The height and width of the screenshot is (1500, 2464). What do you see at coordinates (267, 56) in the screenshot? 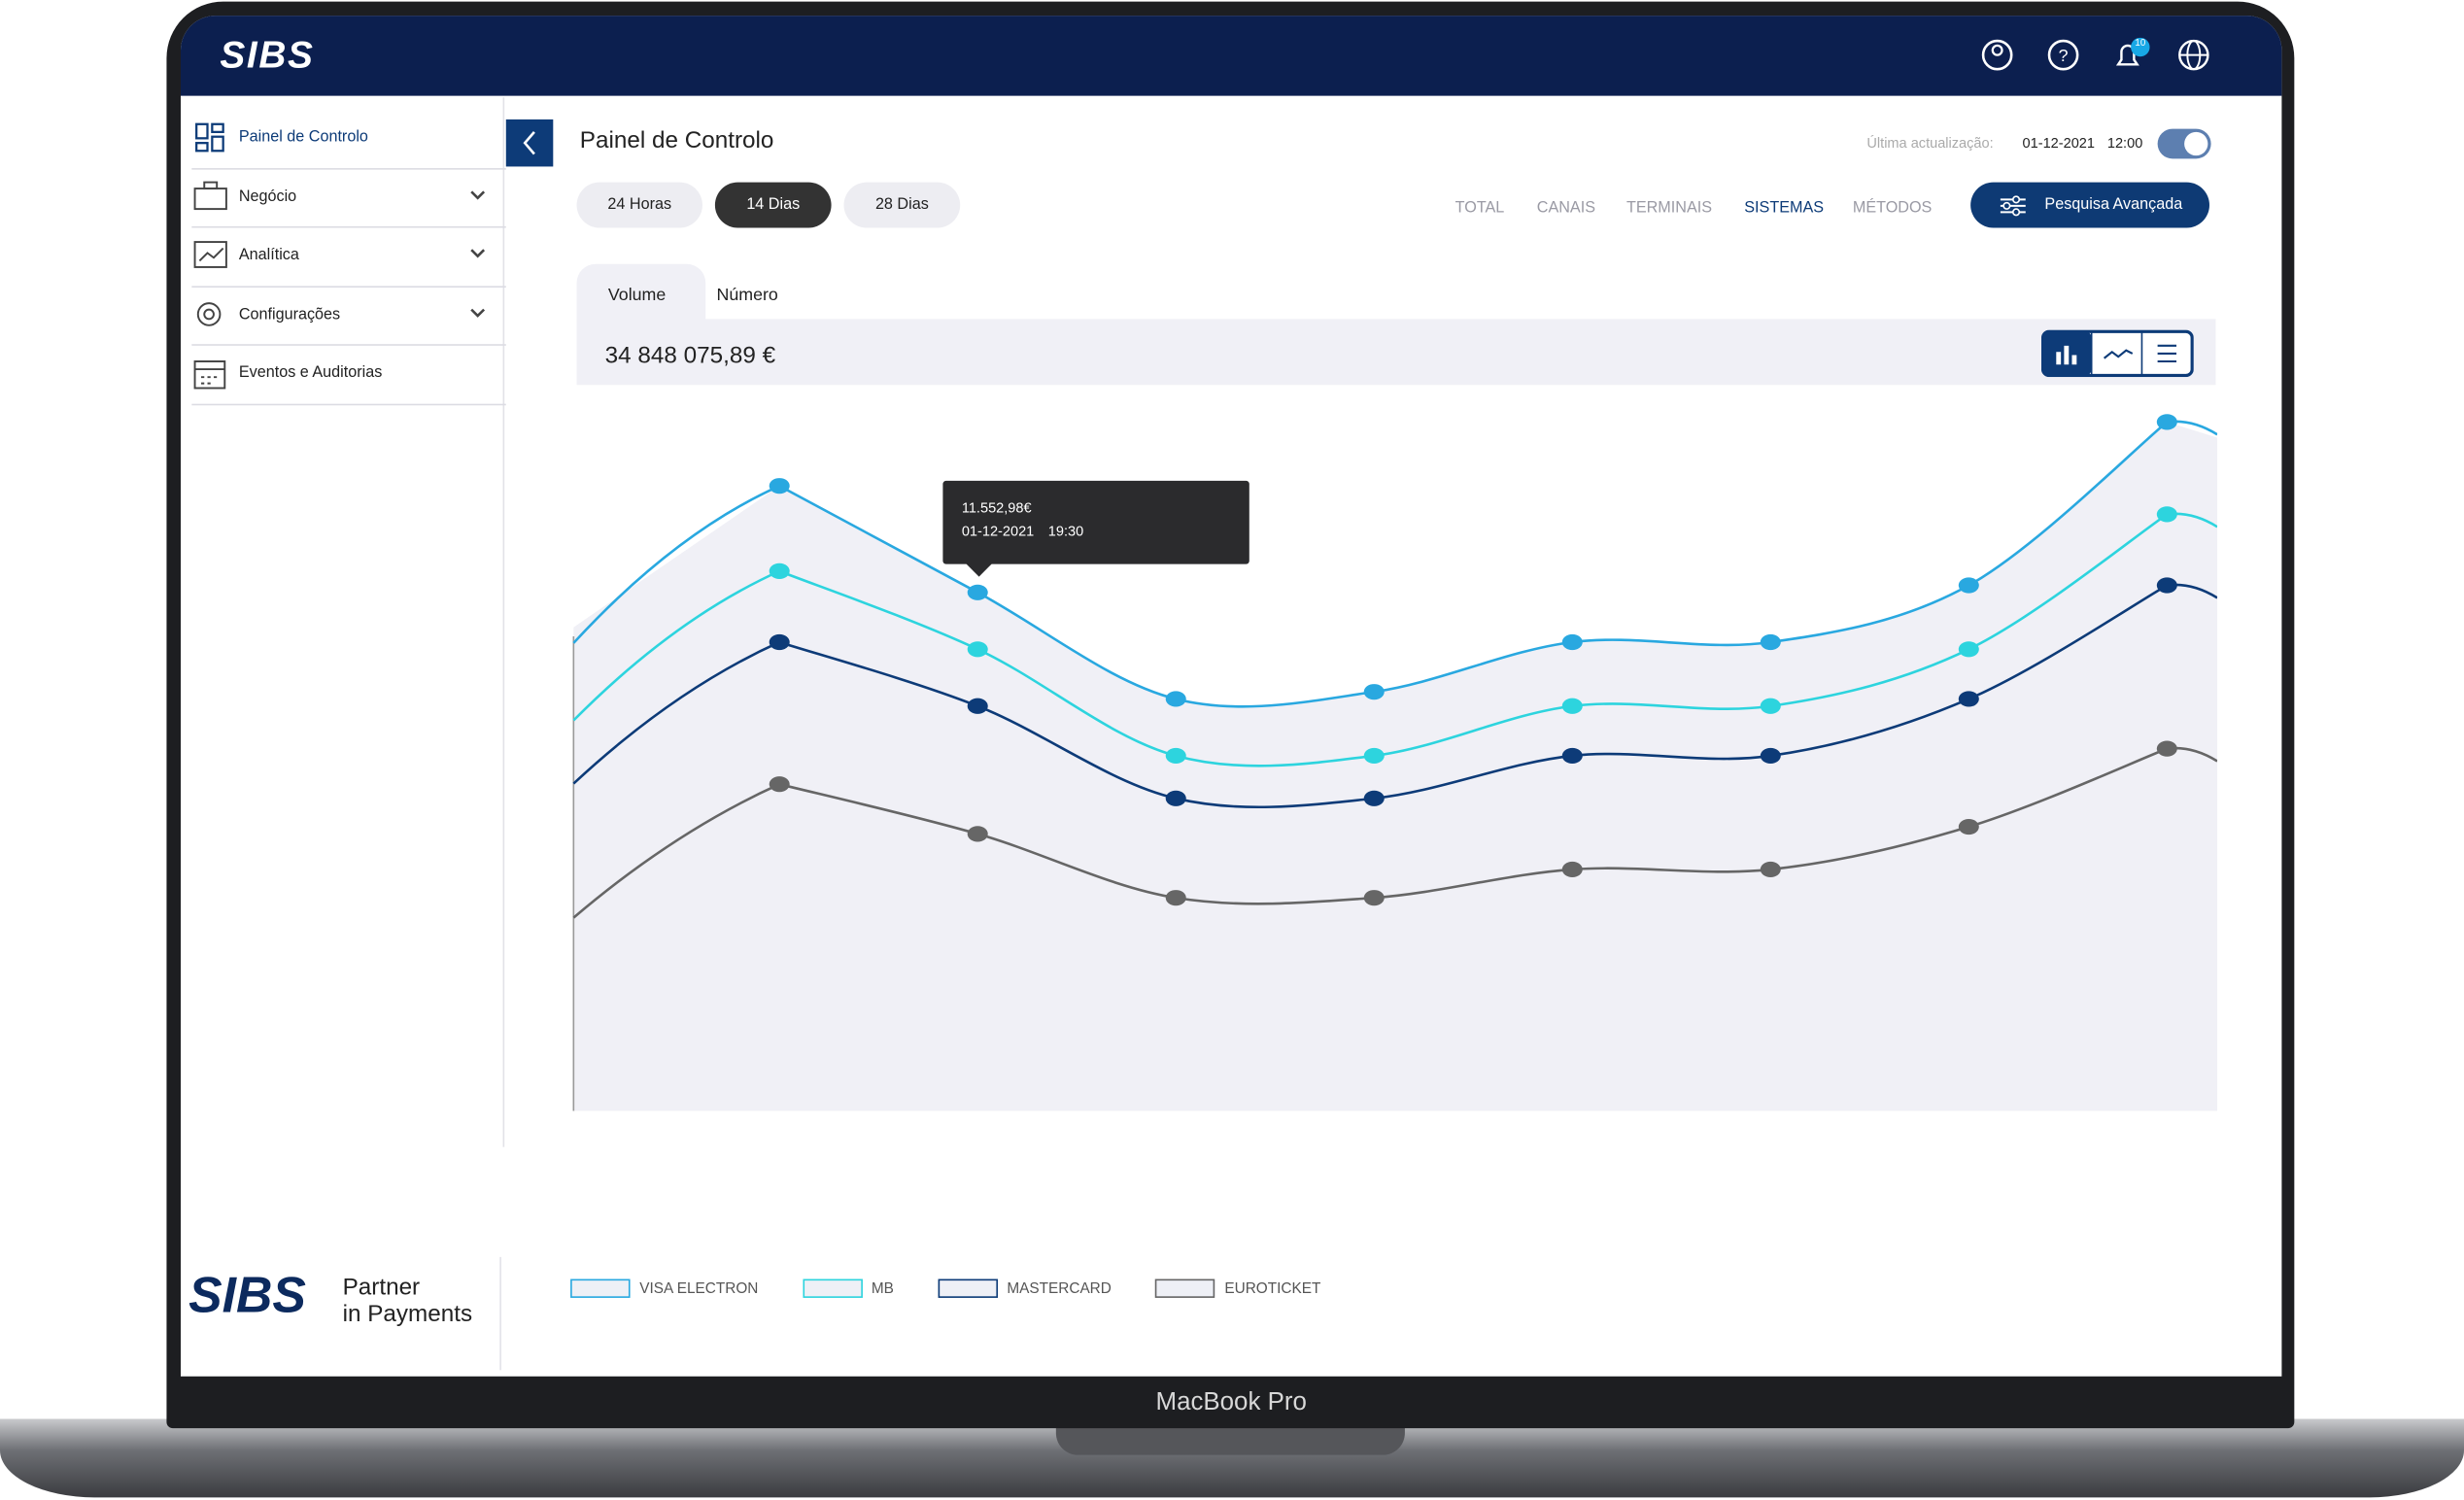
I see `logo: SIBS` at bounding box center [267, 56].